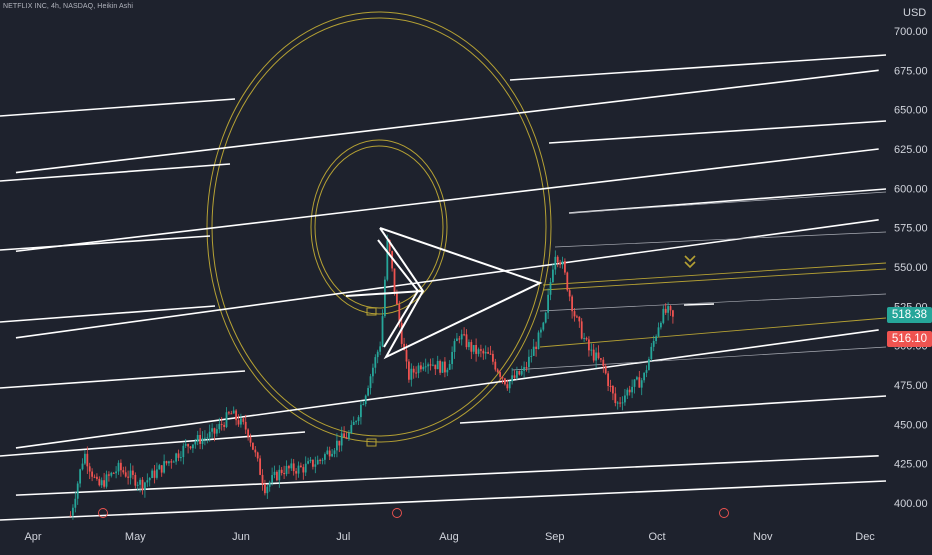  Describe the element at coordinates (911, 150) in the screenshot. I see `price-tick-label: 625.00` at that location.